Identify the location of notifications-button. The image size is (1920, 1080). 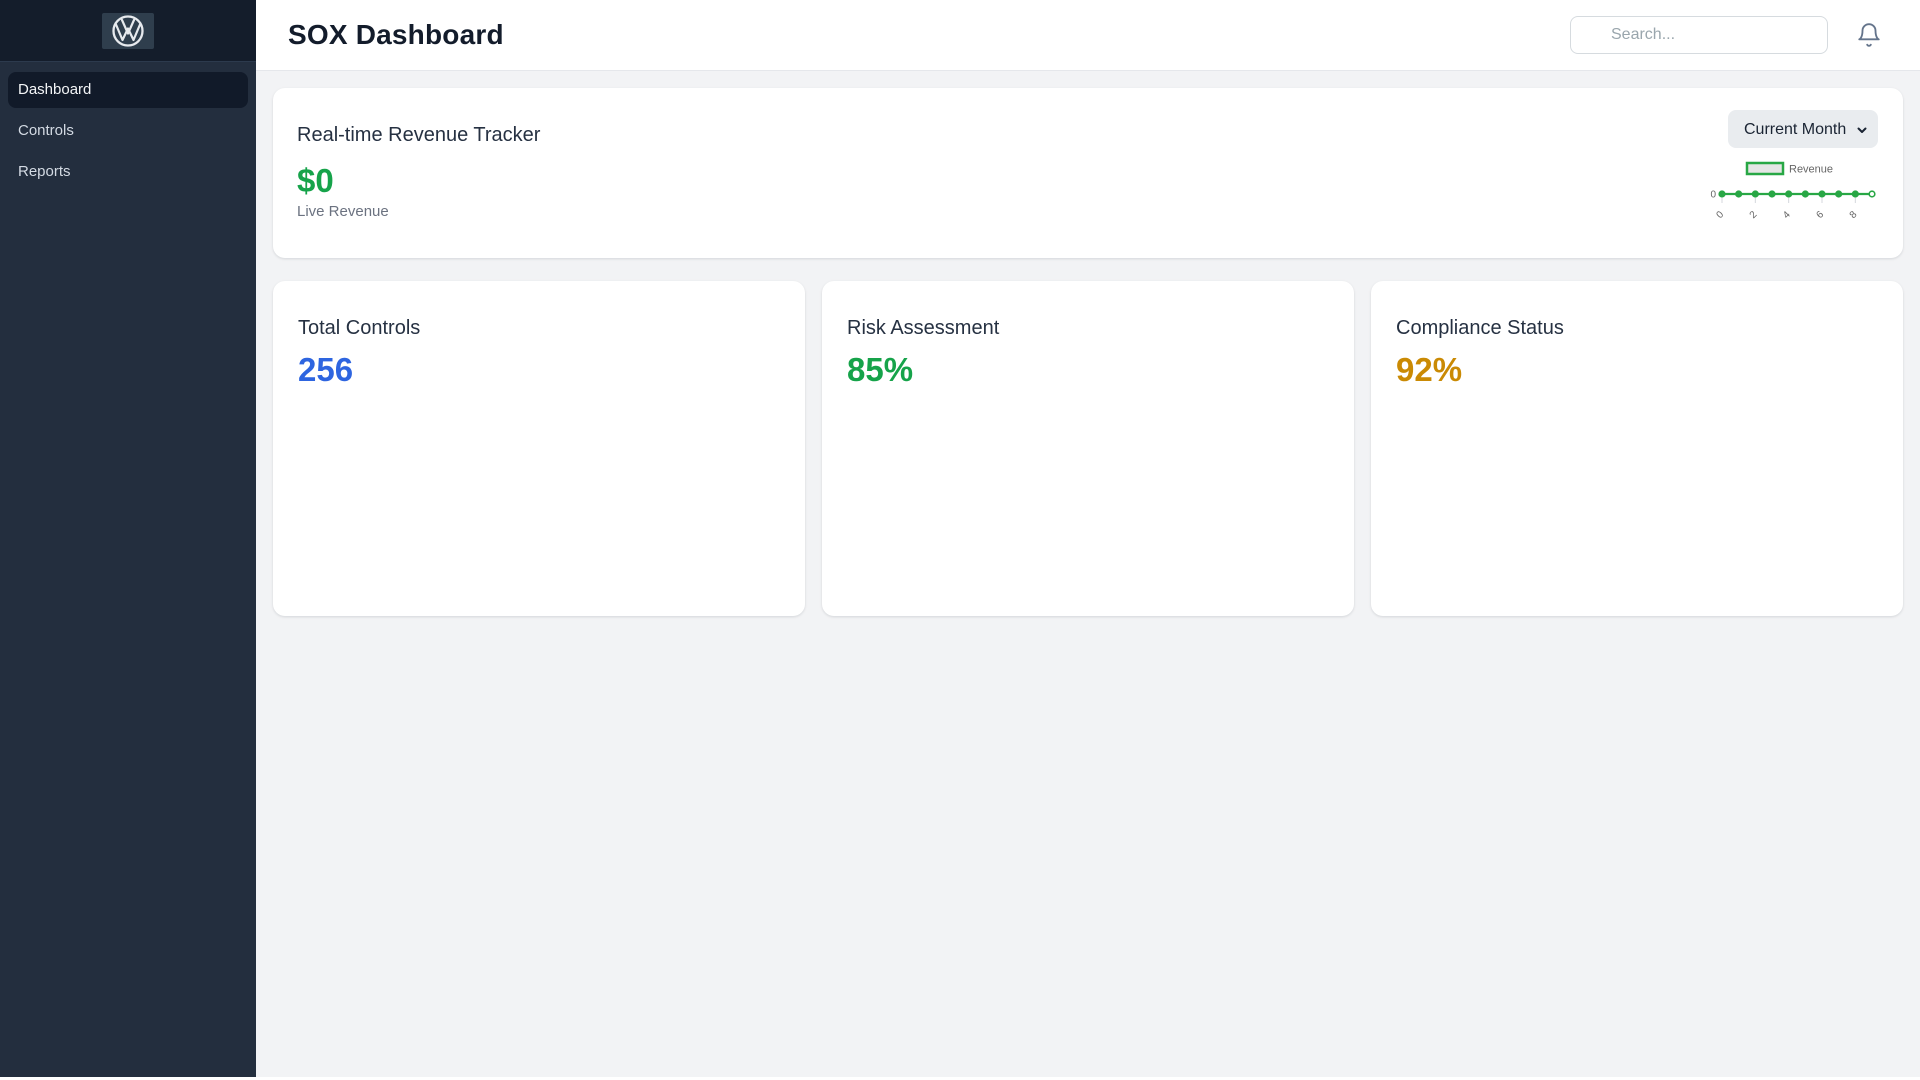
(1869, 35).